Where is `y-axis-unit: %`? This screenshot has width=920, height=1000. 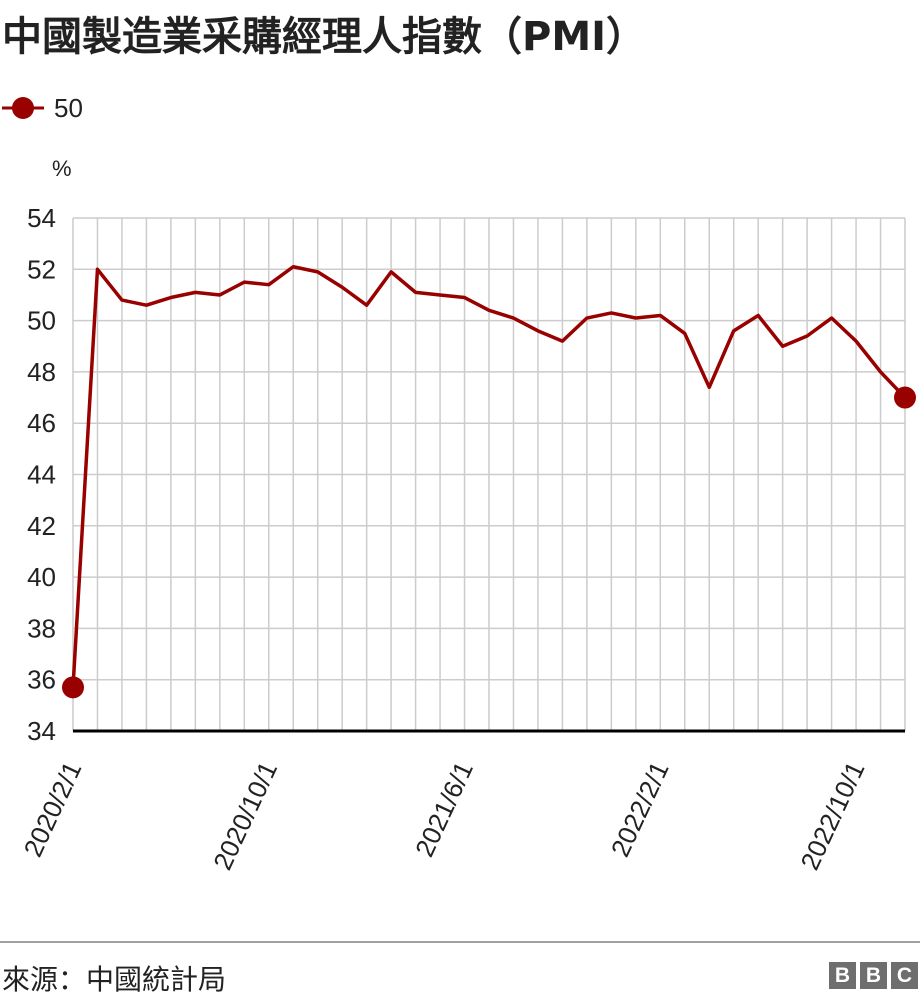
y-axis-unit: % is located at coordinates (62, 168).